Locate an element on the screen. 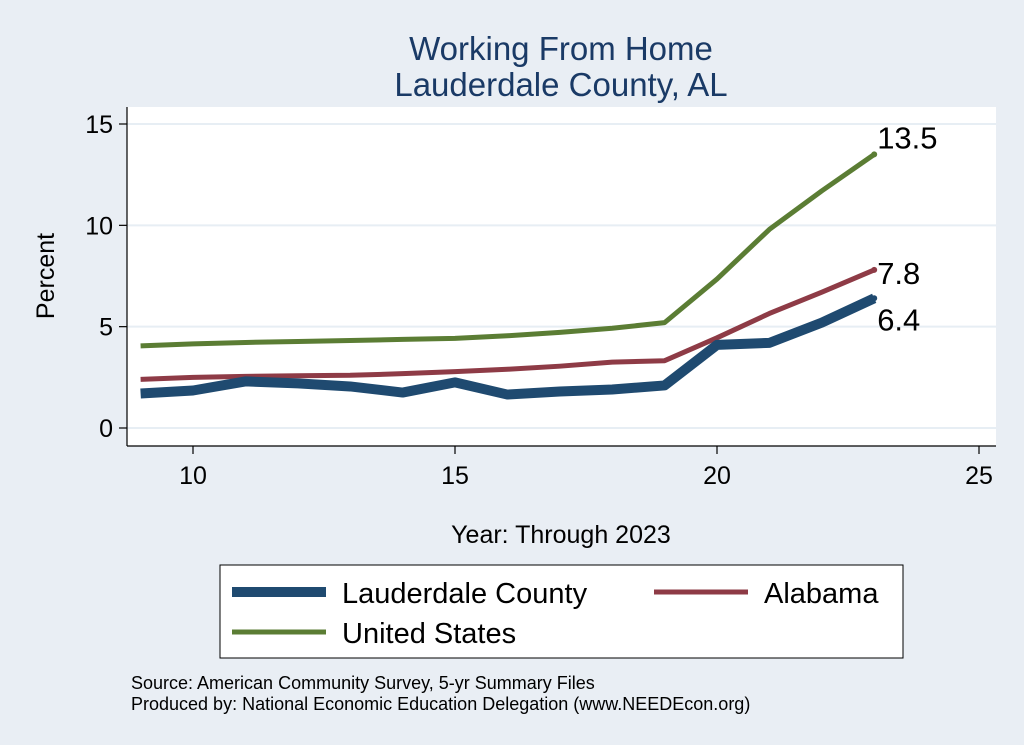  series-line-alabama is located at coordinates (508, 324).